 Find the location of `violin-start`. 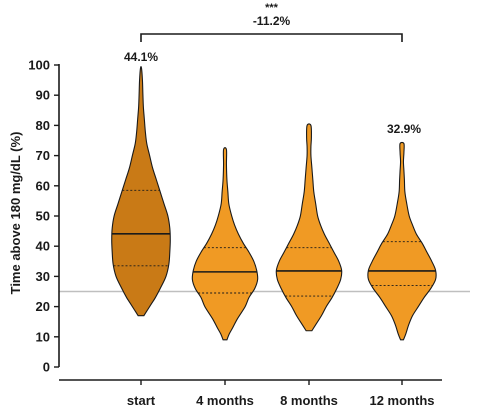

violin-start is located at coordinates (141, 191).